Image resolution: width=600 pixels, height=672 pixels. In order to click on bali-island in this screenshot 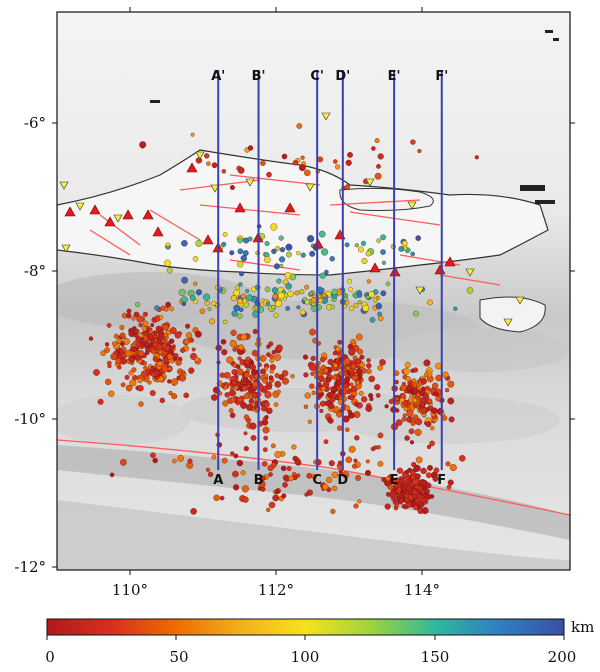, I will do `click(512, 314)`.